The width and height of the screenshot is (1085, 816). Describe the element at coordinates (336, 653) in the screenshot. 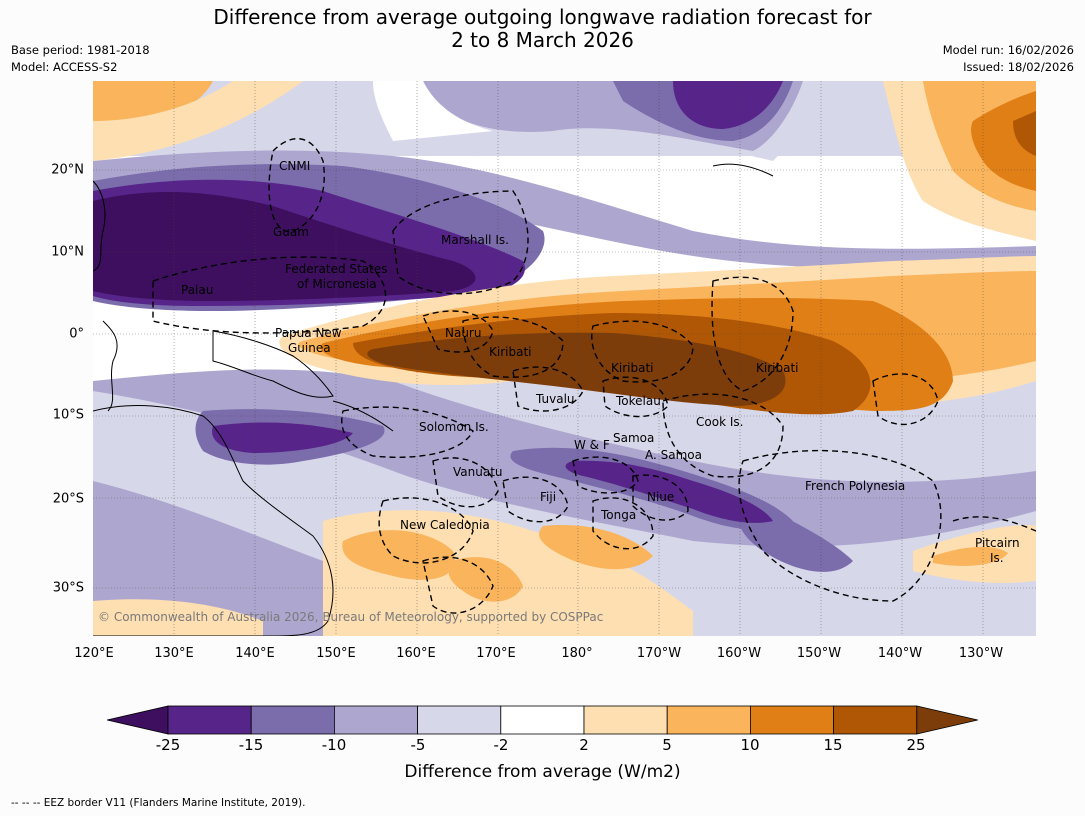

I see `lon-tick: 150°E` at that location.